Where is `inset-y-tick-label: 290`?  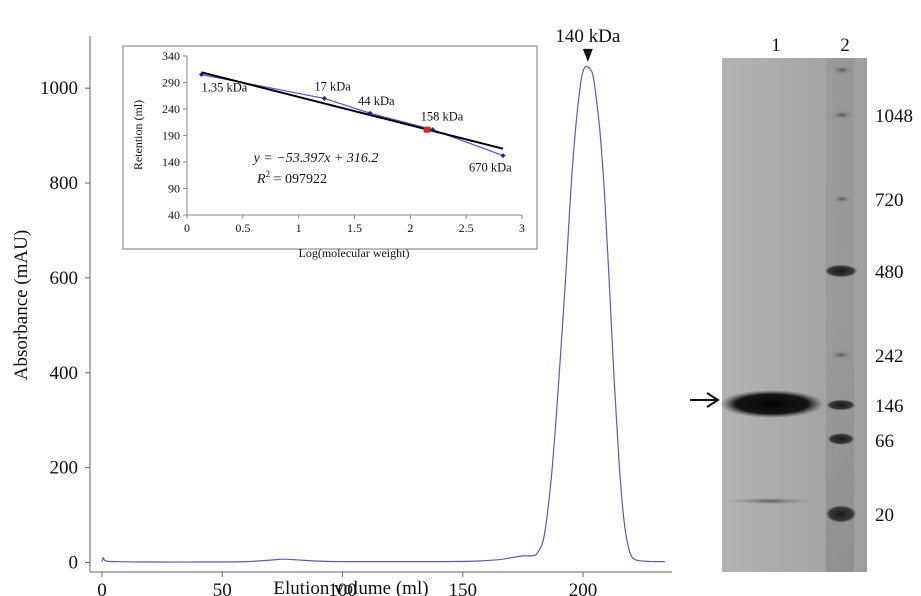 inset-y-tick-label: 290 is located at coordinates (171, 83).